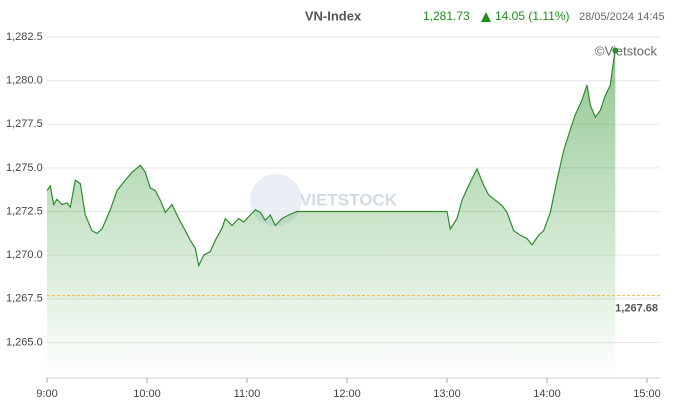 Image resolution: width=675 pixels, height=411 pixels. I want to click on logo-icon, so click(276, 200).